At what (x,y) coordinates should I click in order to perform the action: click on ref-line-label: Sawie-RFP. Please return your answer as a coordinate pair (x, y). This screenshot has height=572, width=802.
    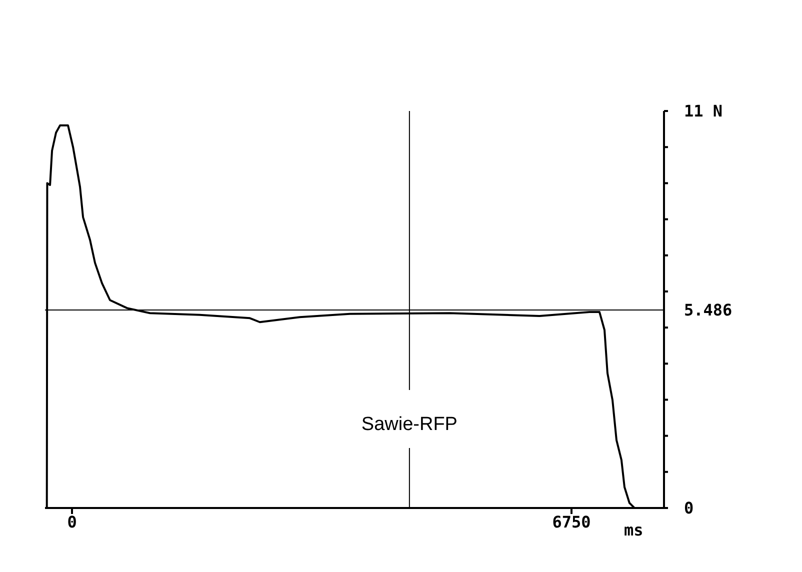
    Looking at the image, I should click on (409, 424).